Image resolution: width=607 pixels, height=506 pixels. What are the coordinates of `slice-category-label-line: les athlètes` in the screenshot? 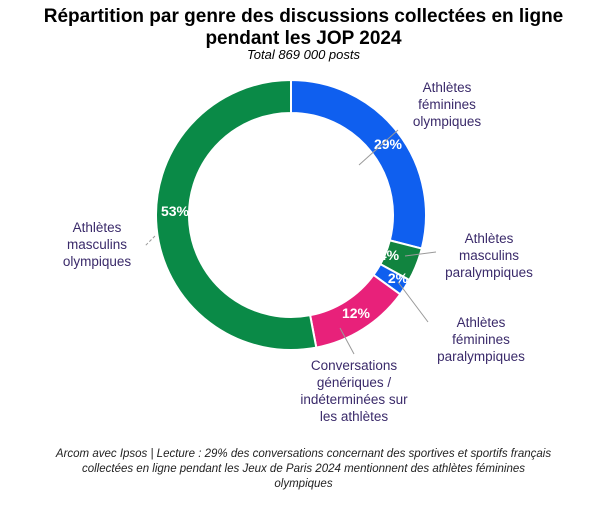 It's located at (354, 416).